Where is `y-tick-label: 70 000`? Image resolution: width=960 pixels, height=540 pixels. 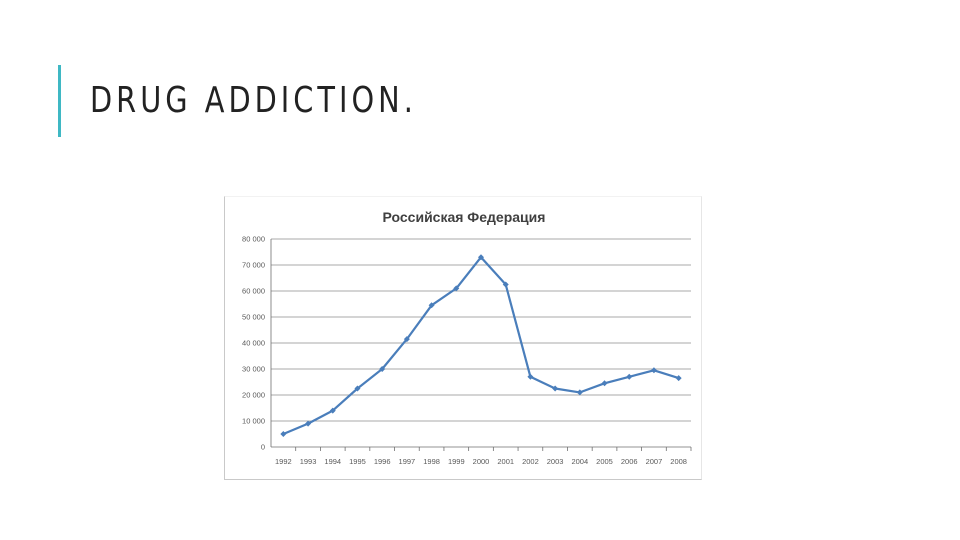 y-tick-label: 70 000 is located at coordinates (253, 265).